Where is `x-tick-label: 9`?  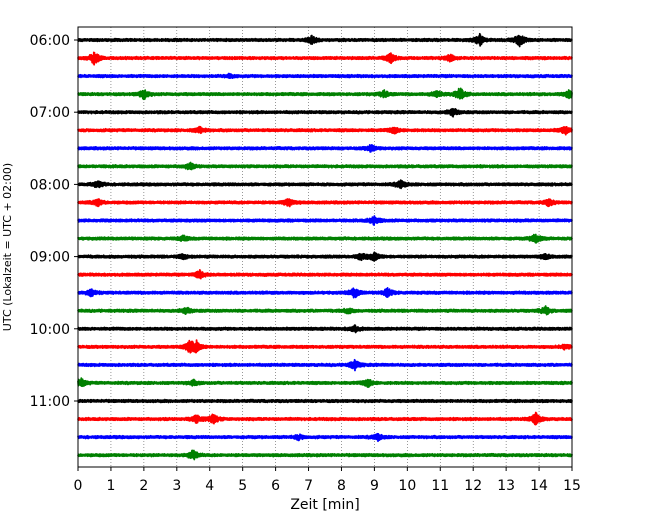
x-tick-label: 9 is located at coordinates (374, 486).